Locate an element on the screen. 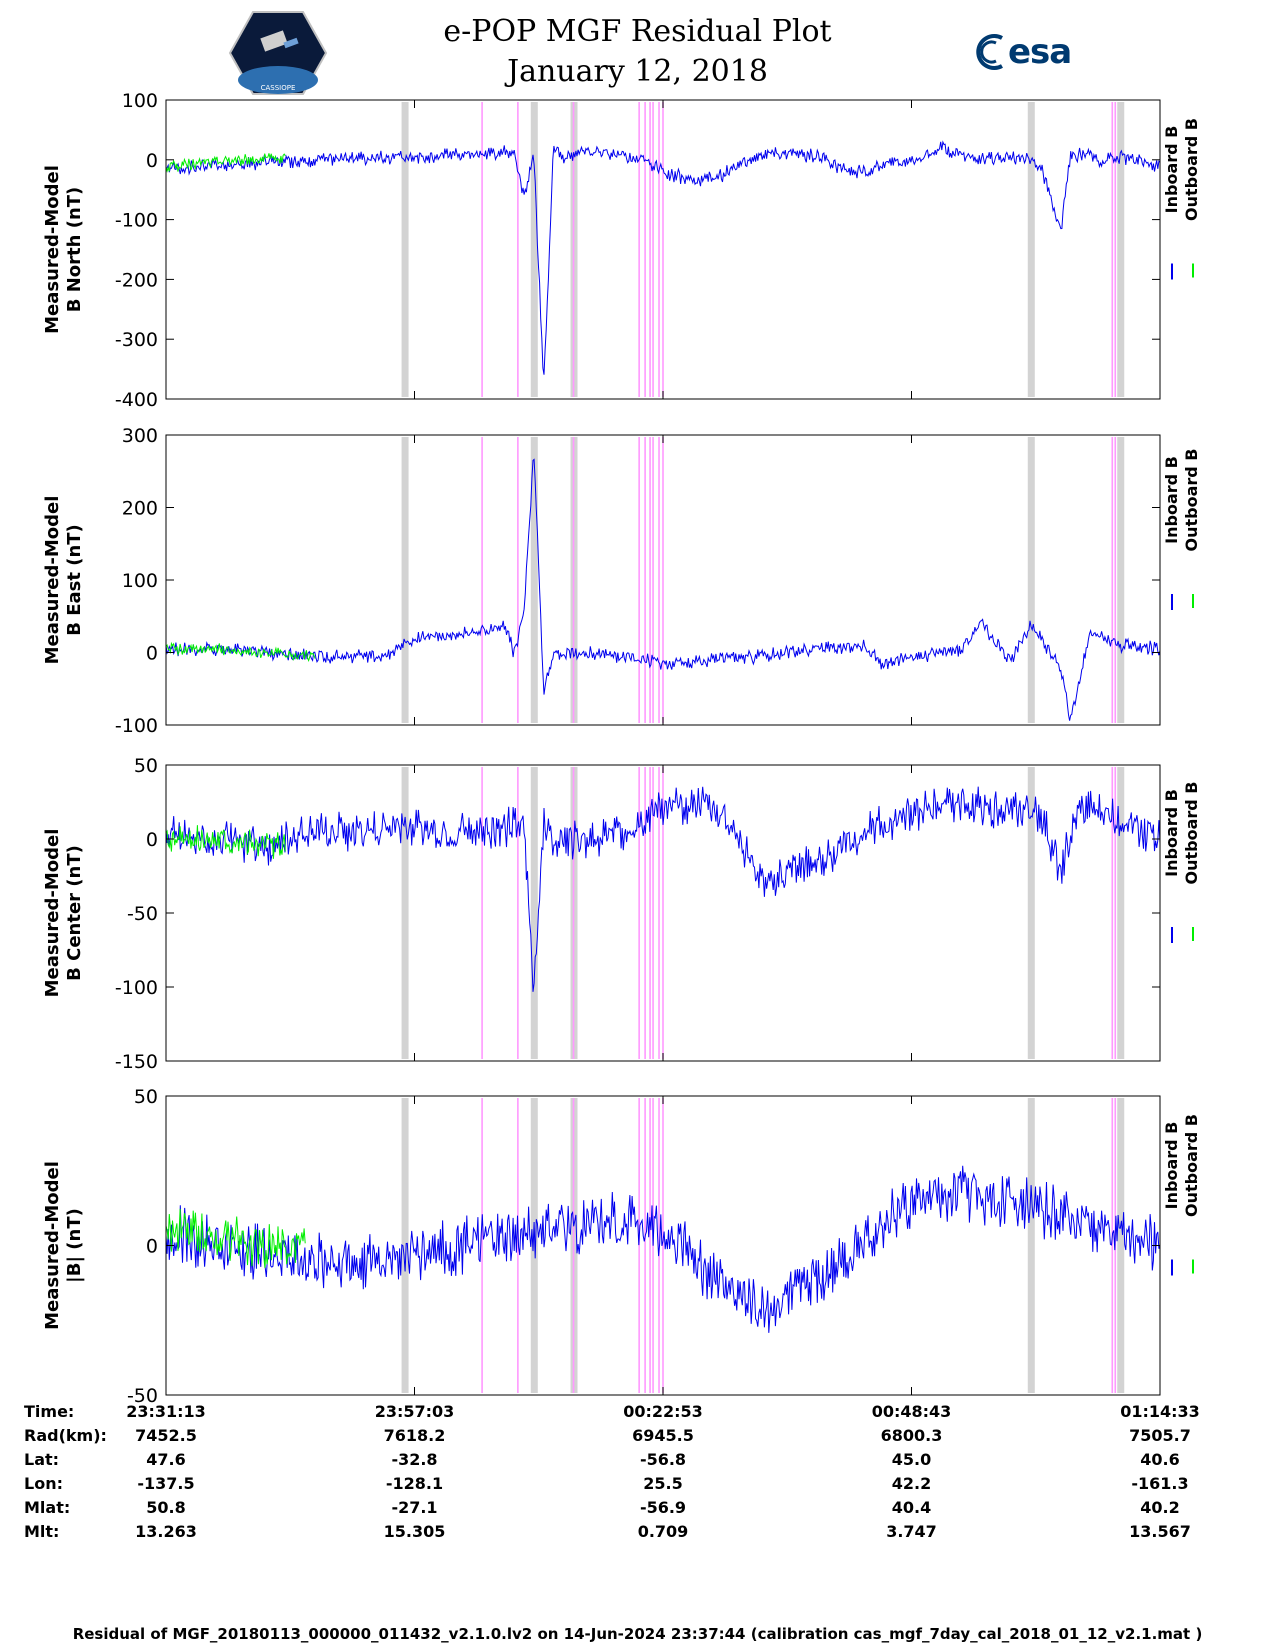  ephemeris-value: 47.6 is located at coordinates (166, 1459).